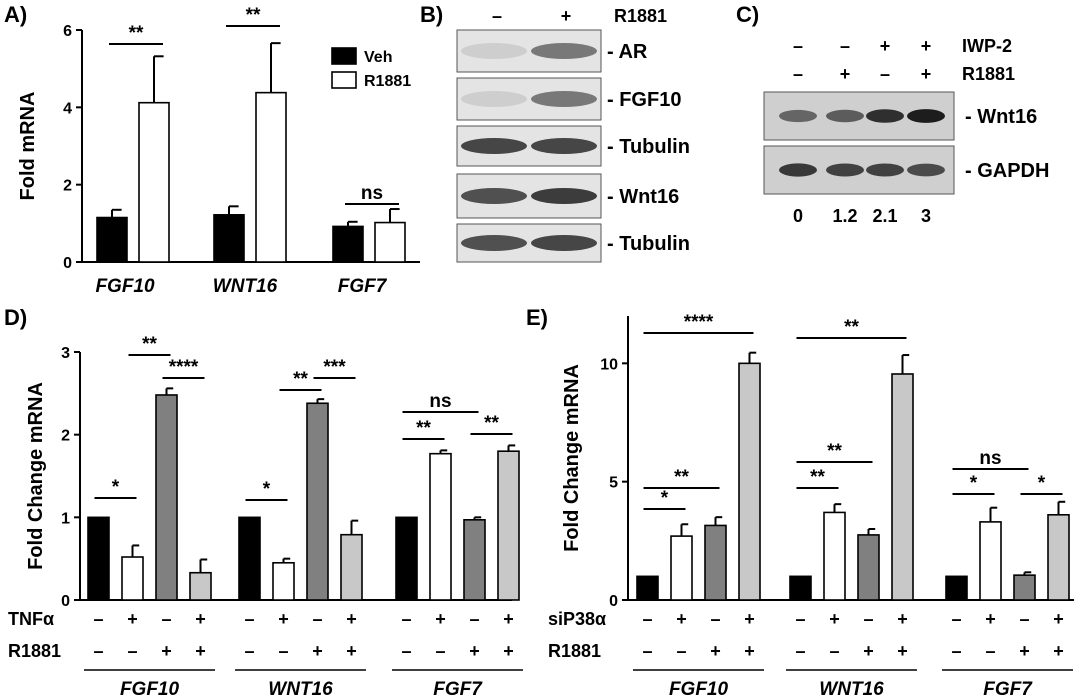 The height and width of the screenshot is (699, 1080). What do you see at coordinates (150, 689) in the screenshot?
I see `x-category-label: FGF10` at bounding box center [150, 689].